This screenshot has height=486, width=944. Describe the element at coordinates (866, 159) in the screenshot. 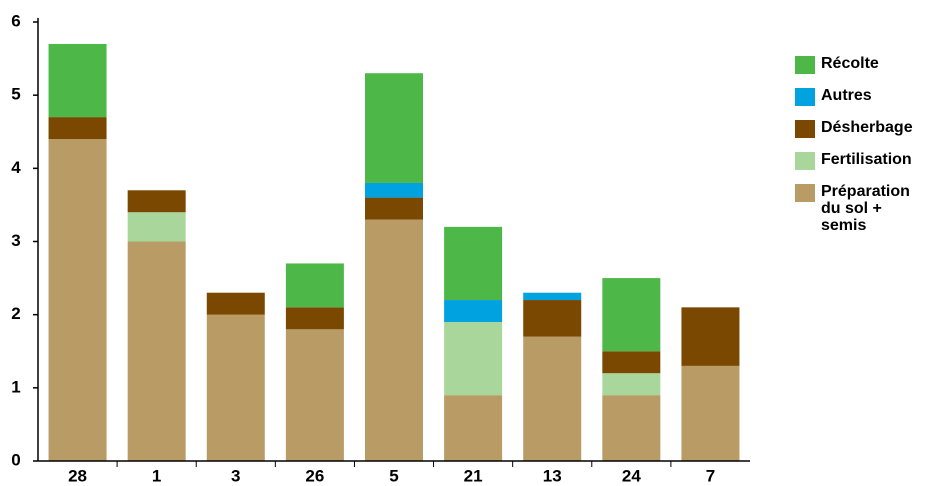

I see `legend-label: Fertilisation` at that location.